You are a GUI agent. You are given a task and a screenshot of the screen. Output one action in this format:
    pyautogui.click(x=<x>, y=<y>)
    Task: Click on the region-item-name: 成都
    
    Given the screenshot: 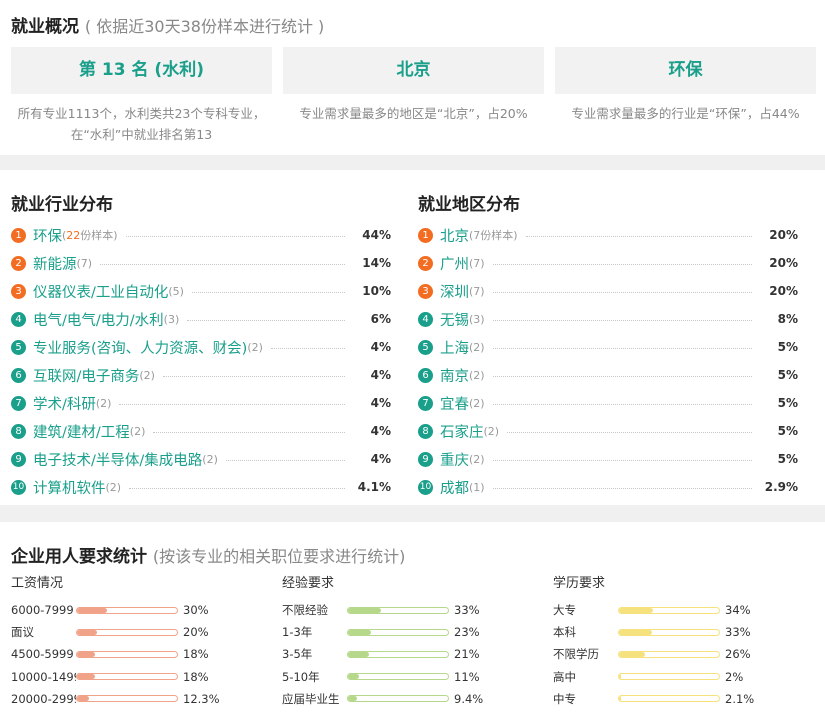 What is the action you would take?
    pyautogui.click(x=454, y=488)
    